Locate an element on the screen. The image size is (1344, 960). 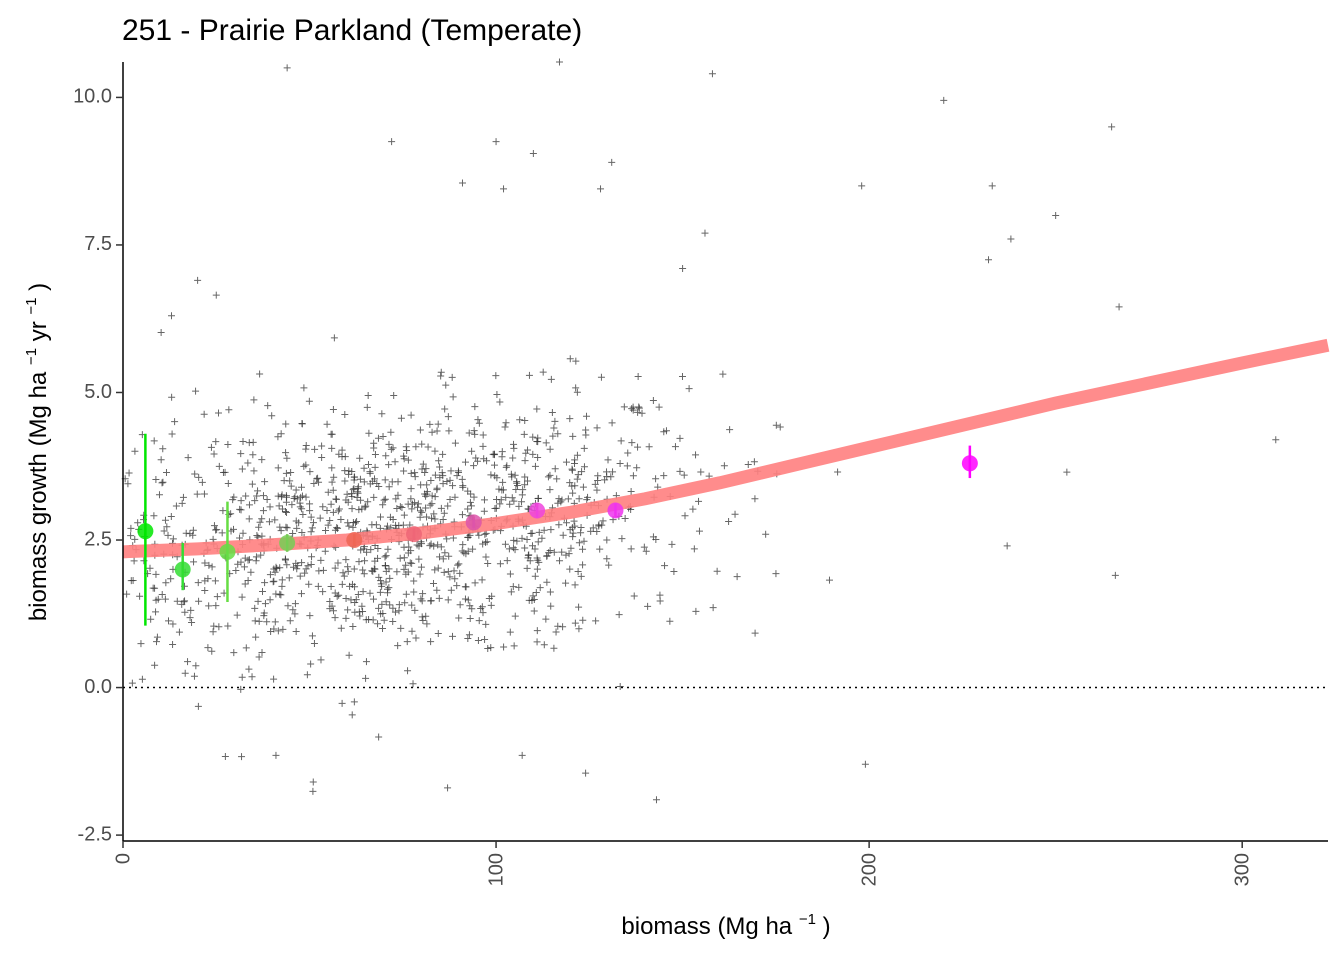
mean-point is located at coordinates (227, 551).